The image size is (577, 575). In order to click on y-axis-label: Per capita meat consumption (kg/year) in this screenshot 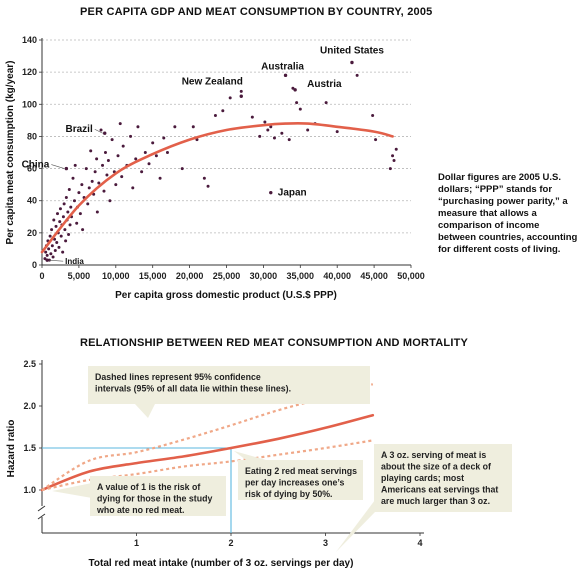, I will do `click(10, 153)`.